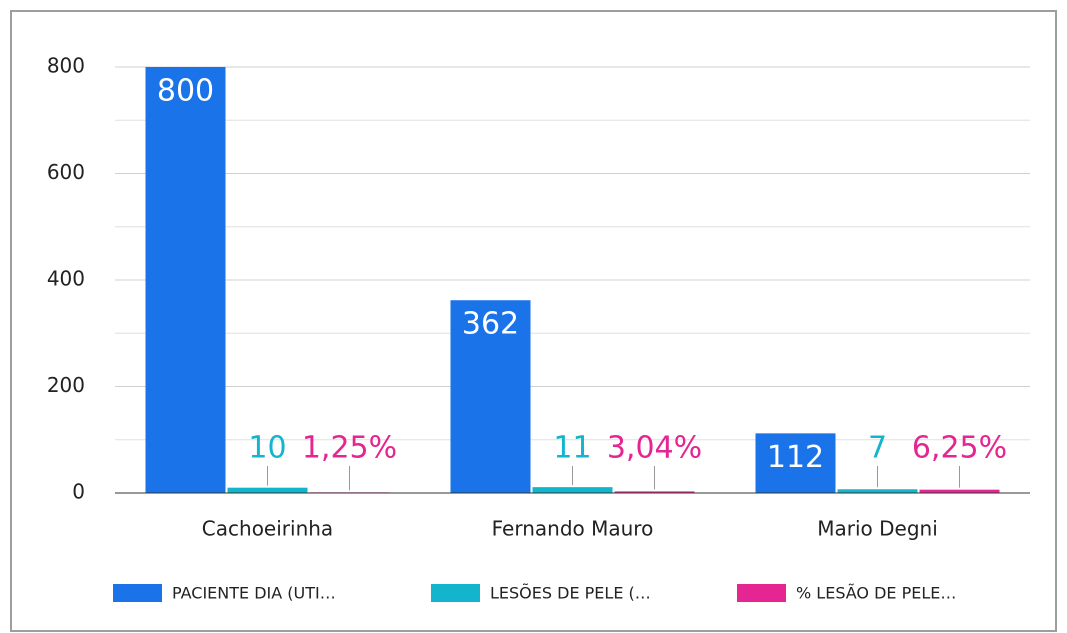  I want to click on data-label: 11, so click(572, 448).